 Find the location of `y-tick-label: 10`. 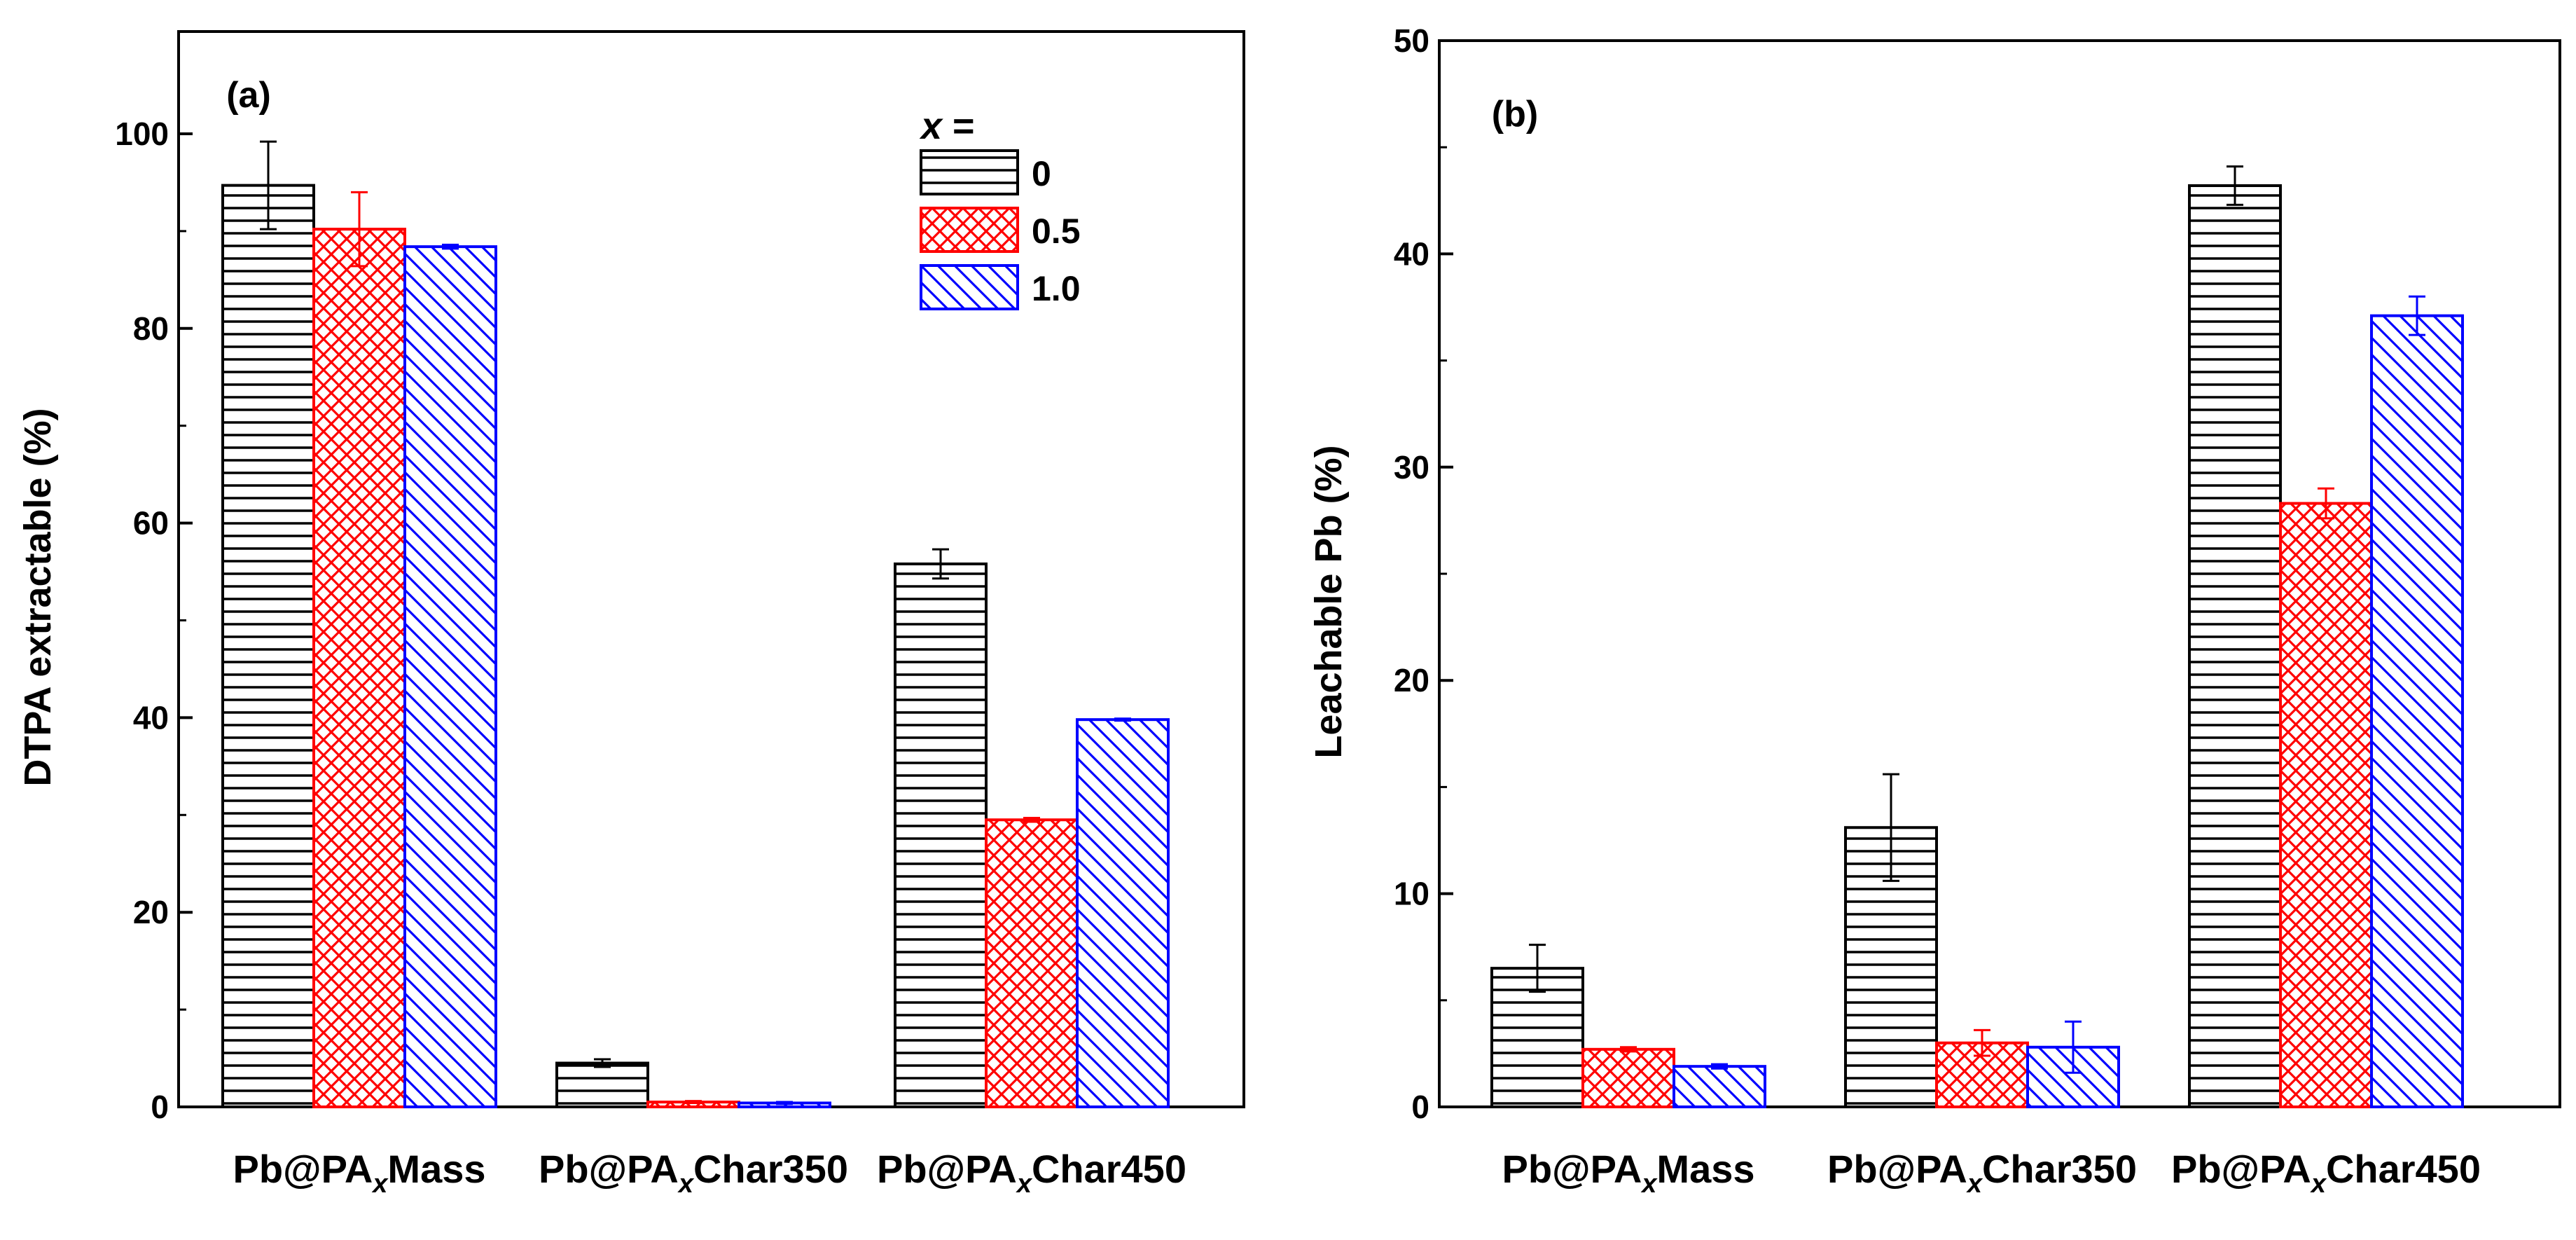

y-tick-label: 10 is located at coordinates (1412, 894).